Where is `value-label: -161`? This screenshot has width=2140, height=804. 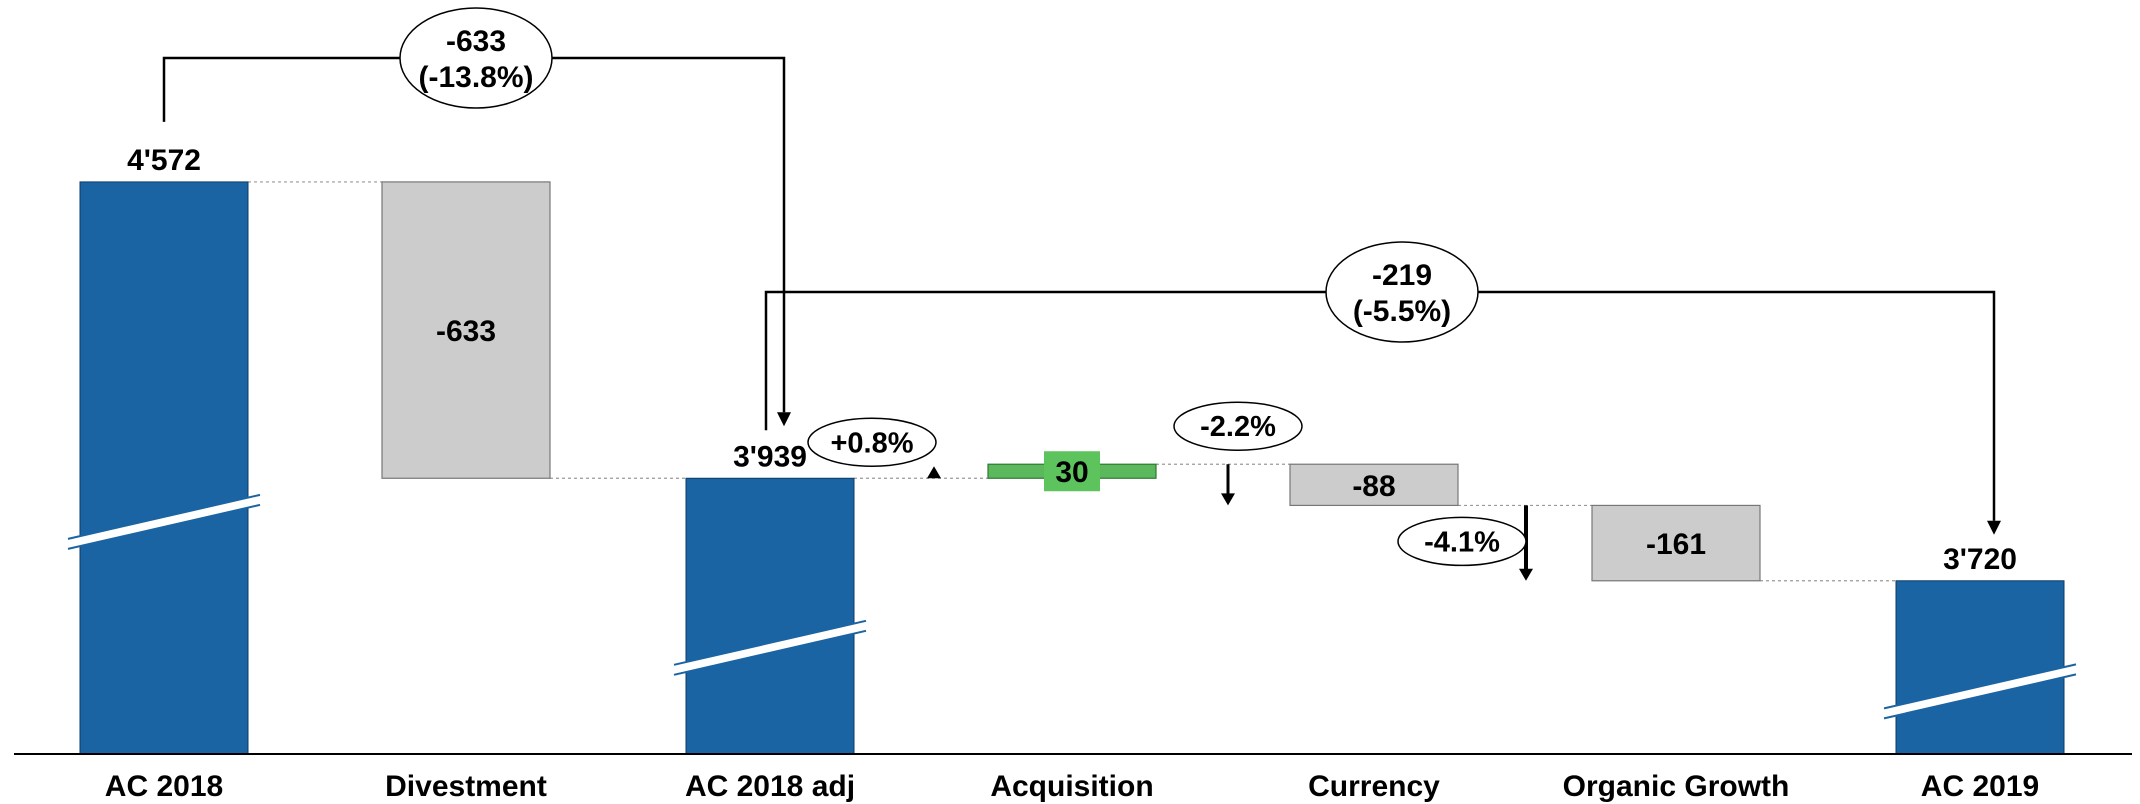 value-label: -161 is located at coordinates (1676, 544).